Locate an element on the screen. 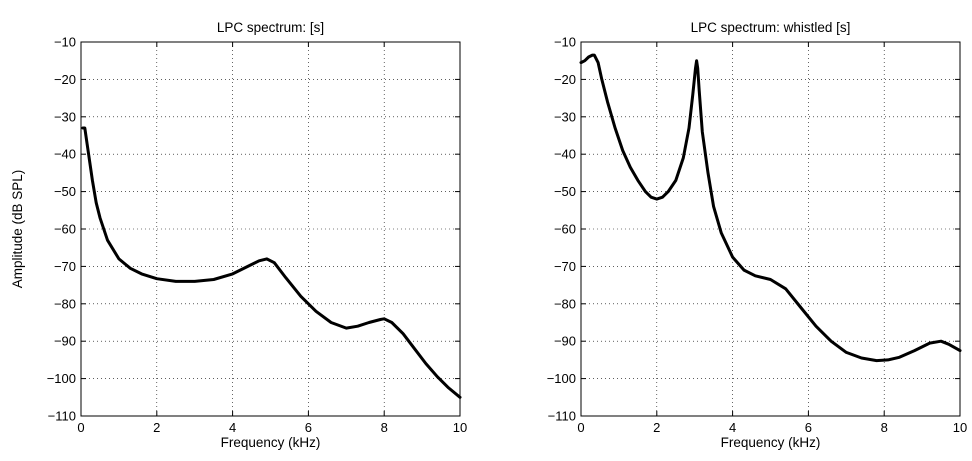  chart-title: LPC spectrum: whistled [s] is located at coordinates (771, 27).